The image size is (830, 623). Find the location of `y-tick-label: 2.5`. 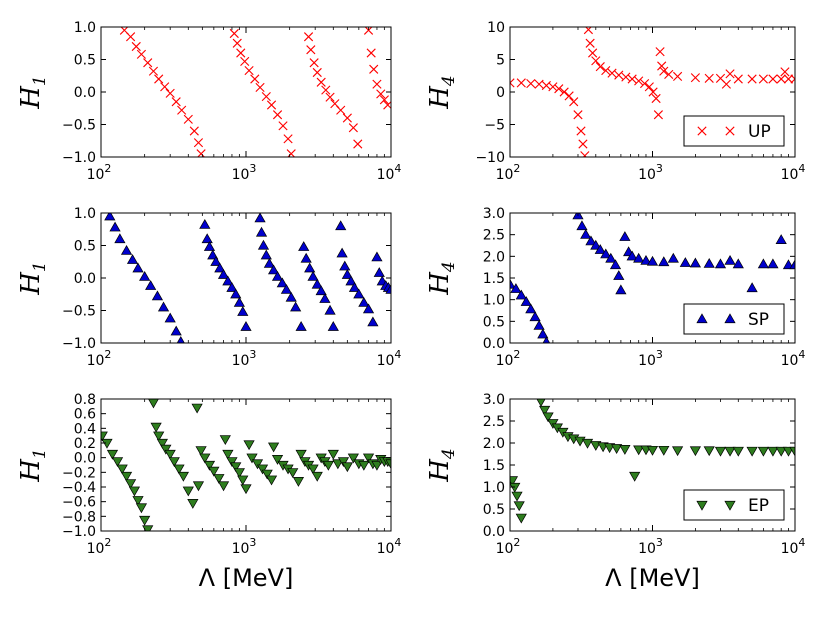

y-tick-label: 2.5 is located at coordinates (494, 236).